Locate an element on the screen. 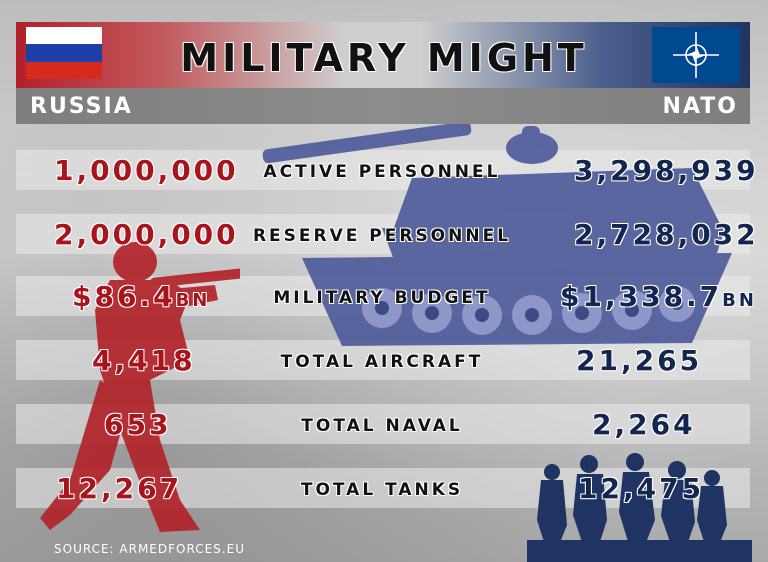 This screenshot has width=768, height=562. title-banner is located at coordinates (383, 55).